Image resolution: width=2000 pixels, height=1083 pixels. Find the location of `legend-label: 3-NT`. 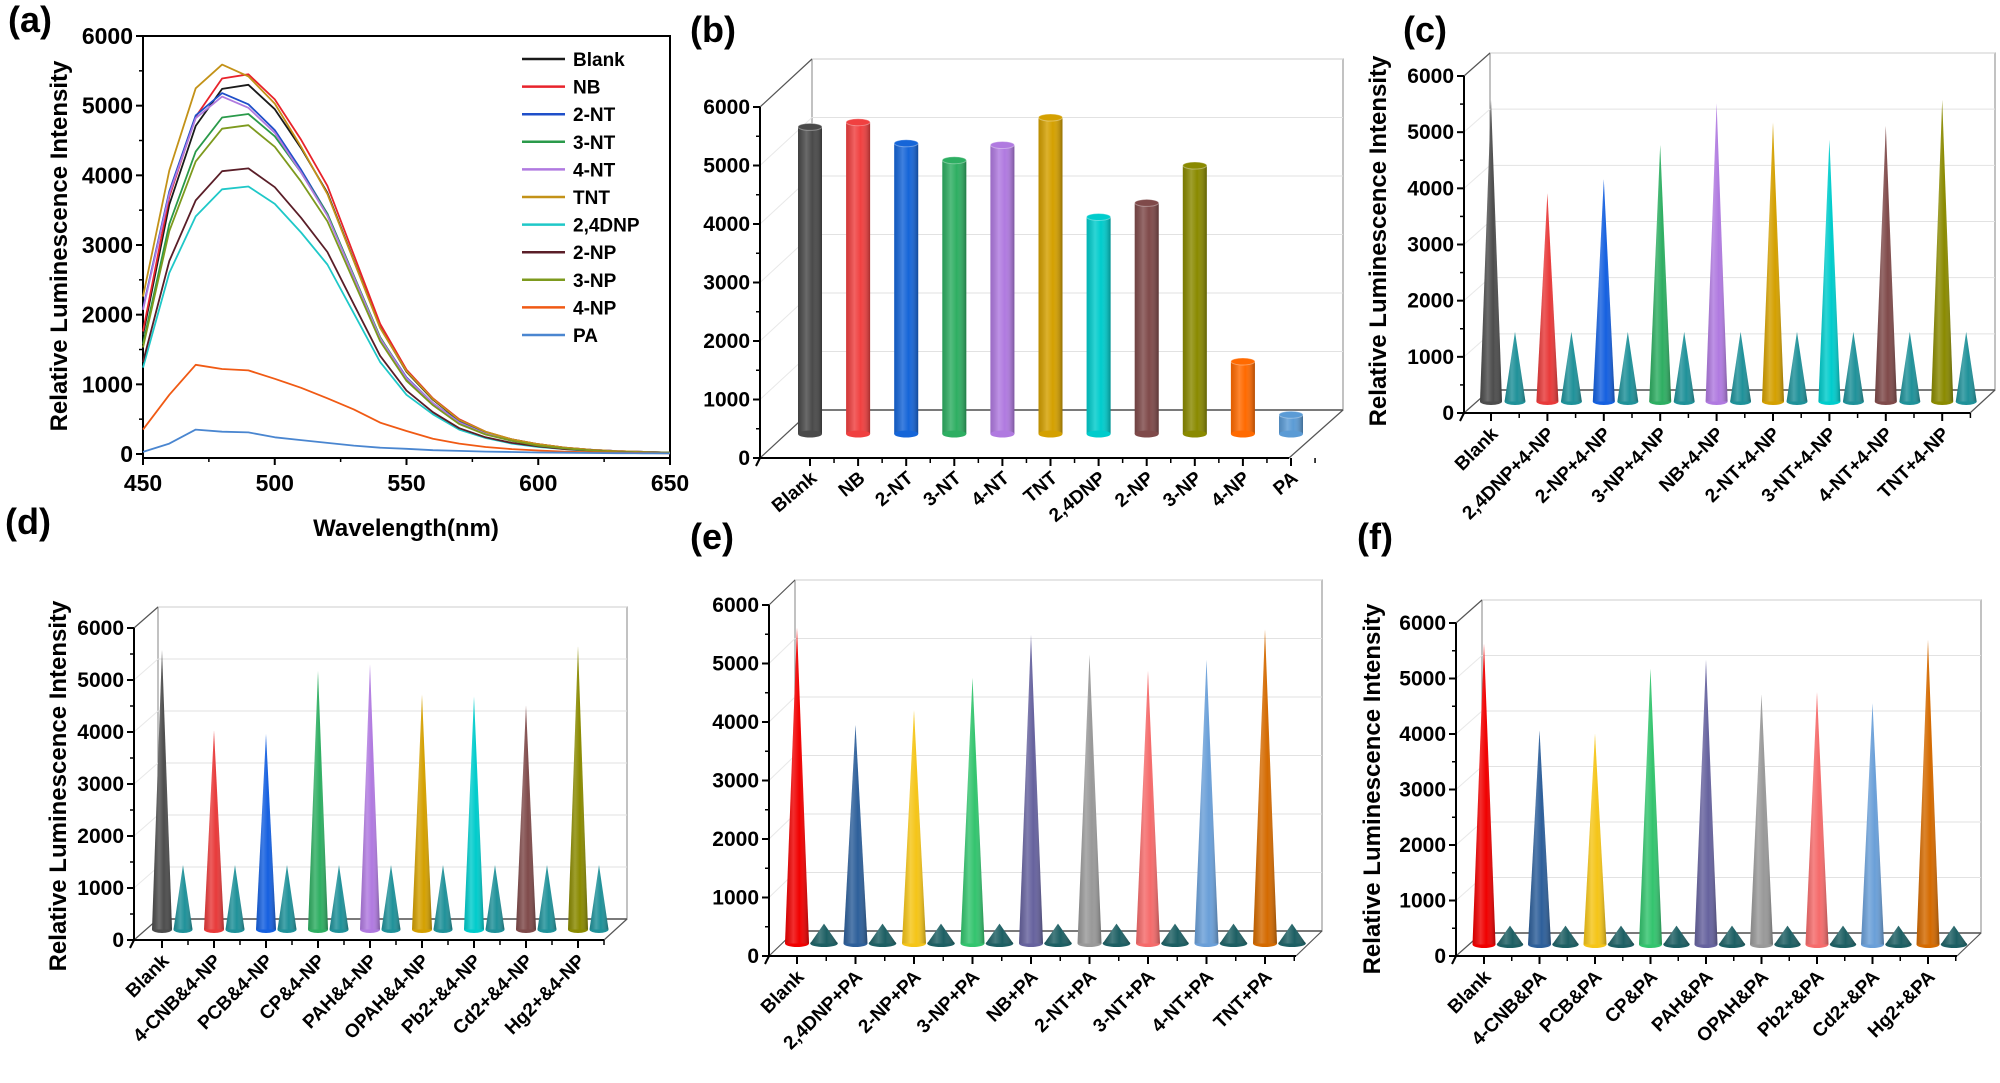

legend-label: 3-NT is located at coordinates (594, 143).